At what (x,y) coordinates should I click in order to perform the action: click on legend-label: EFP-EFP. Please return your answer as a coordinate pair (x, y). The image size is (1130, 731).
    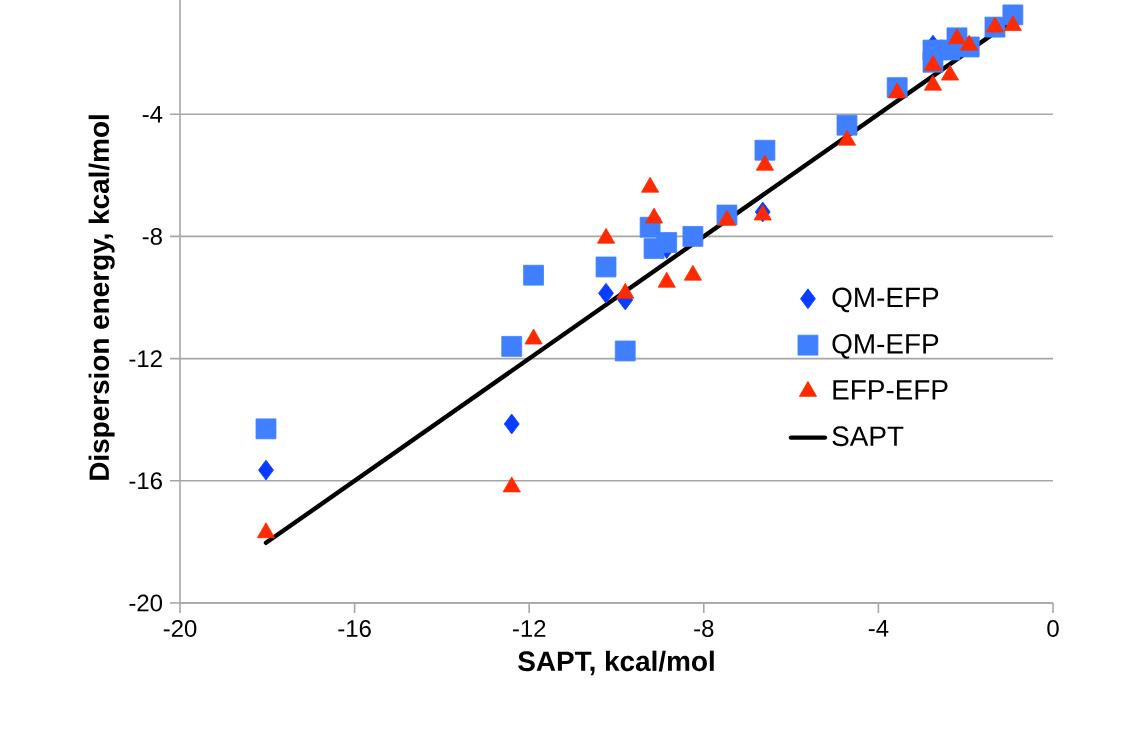
    Looking at the image, I should click on (890, 390).